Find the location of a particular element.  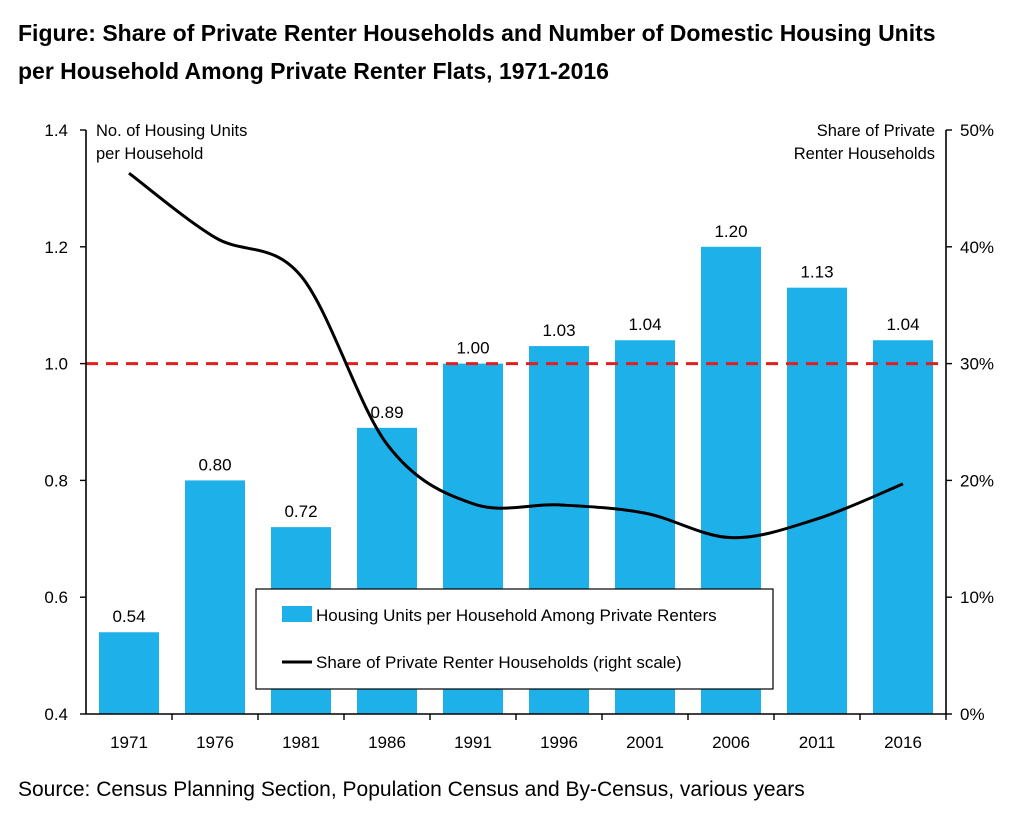

x-tick-label-1991: 1991 is located at coordinates (473, 742).